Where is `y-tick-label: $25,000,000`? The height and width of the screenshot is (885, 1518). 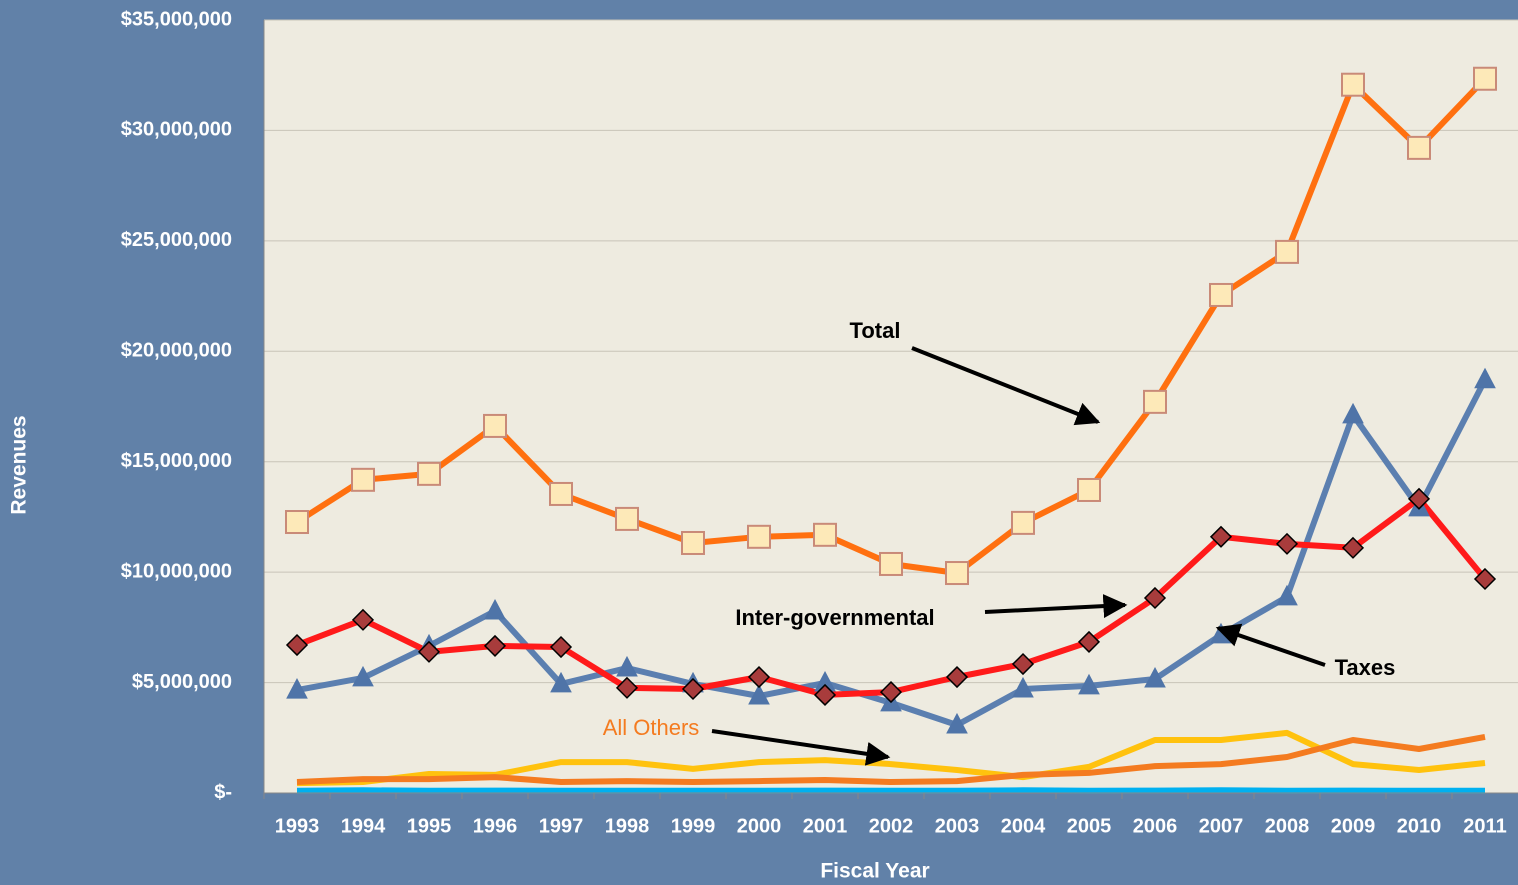 y-tick-label: $25,000,000 is located at coordinates (176, 240).